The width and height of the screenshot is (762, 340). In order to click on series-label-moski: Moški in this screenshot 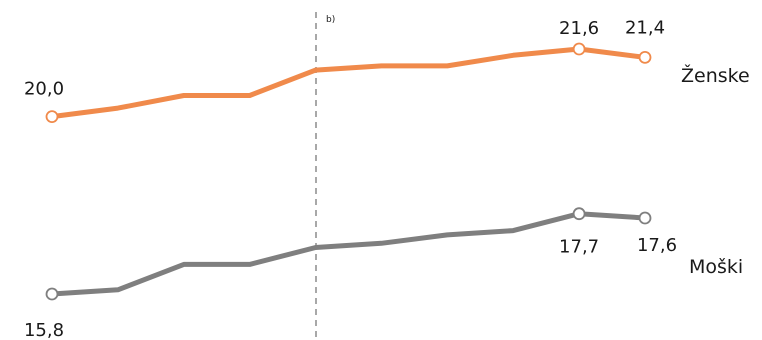, I will do `click(716, 267)`.